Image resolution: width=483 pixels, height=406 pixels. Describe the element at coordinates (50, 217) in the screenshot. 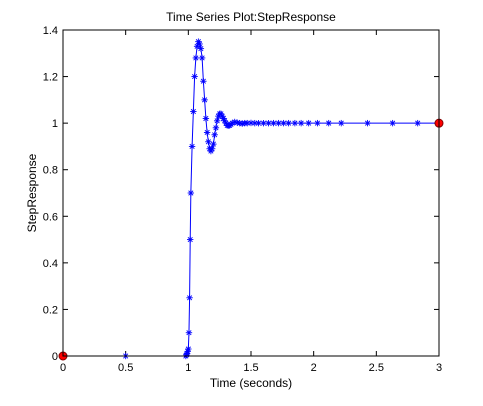

I see `y-tick-label: 0.6` at that location.